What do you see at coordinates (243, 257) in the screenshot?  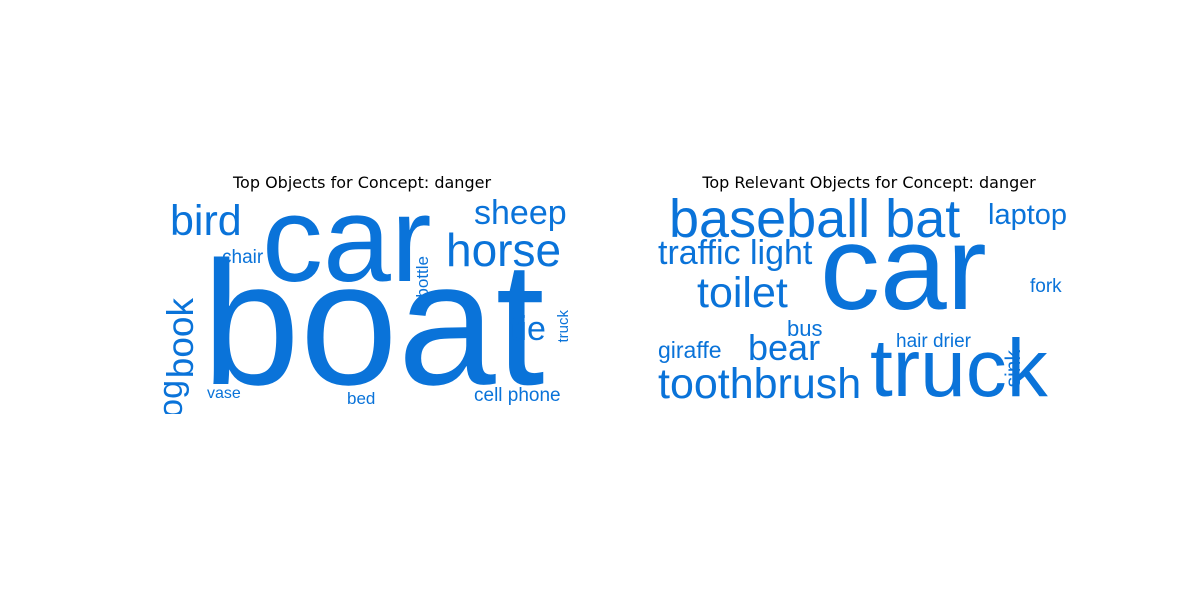 I see `word-chair: chair` at bounding box center [243, 257].